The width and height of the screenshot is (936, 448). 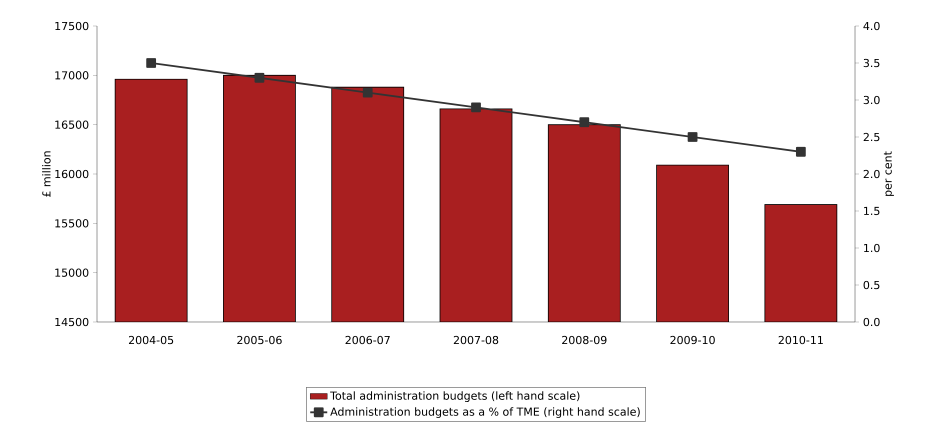 What do you see at coordinates (71, 75) in the screenshot?
I see `y-tick-label: 17000` at bounding box center [71, 75].